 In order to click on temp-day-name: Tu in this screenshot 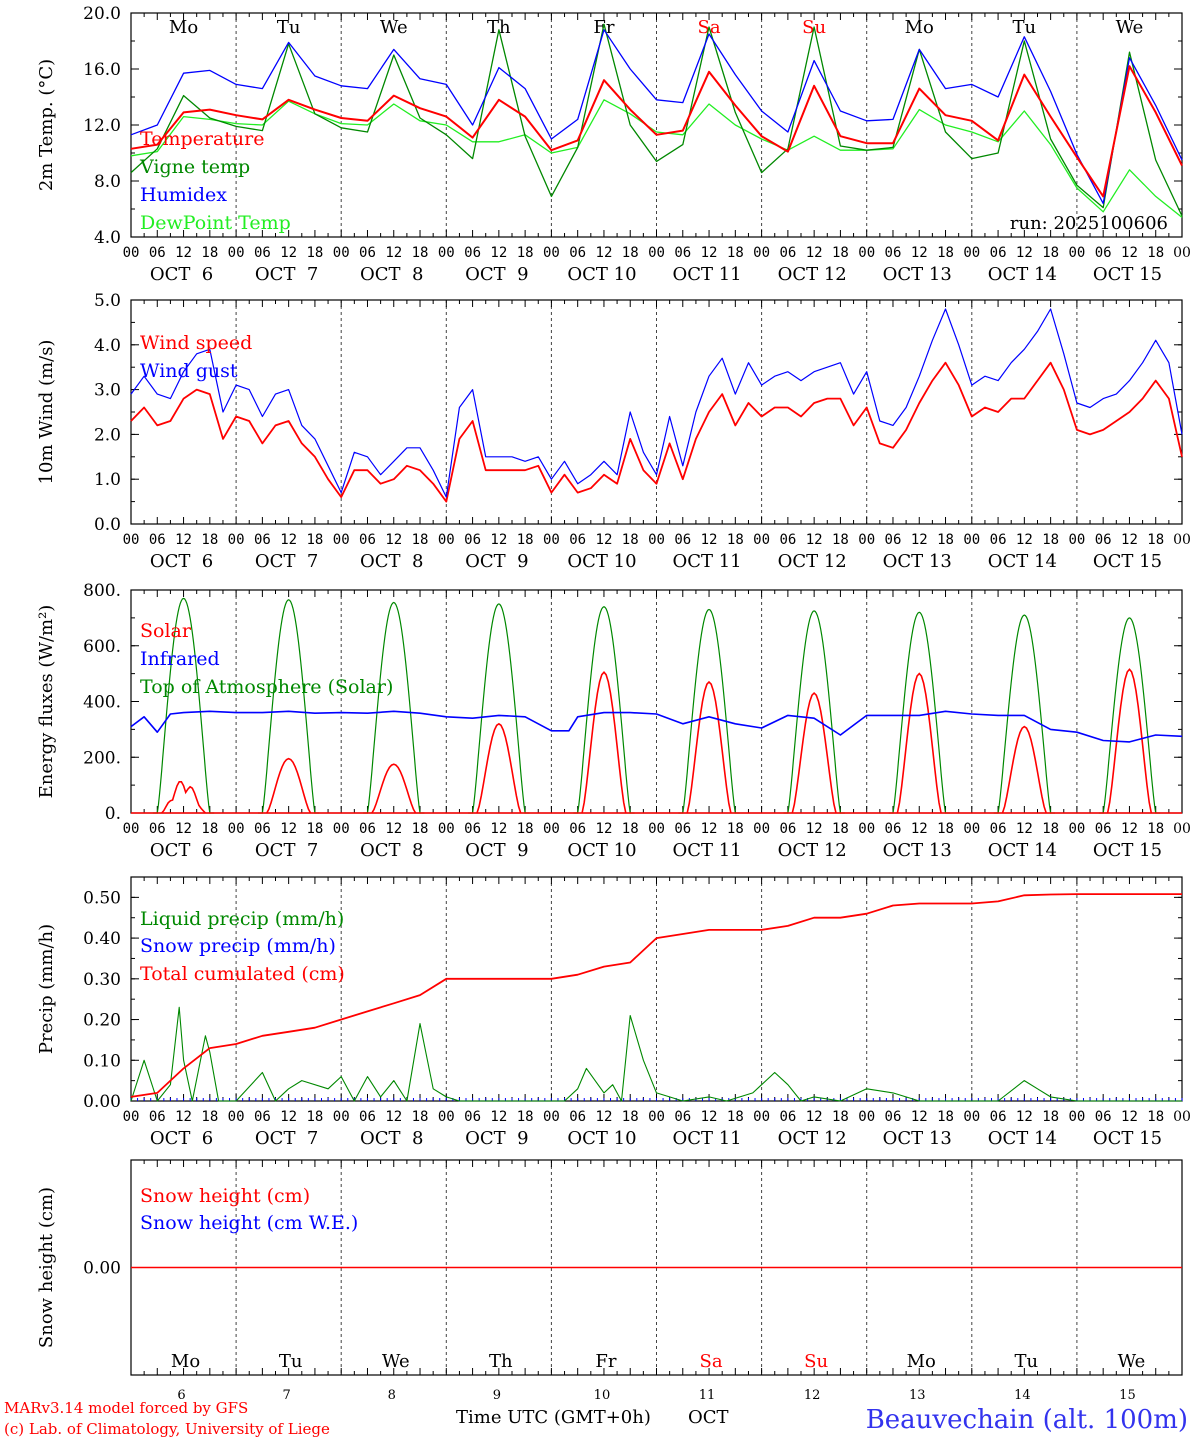, I will do `click(289, 27)`.